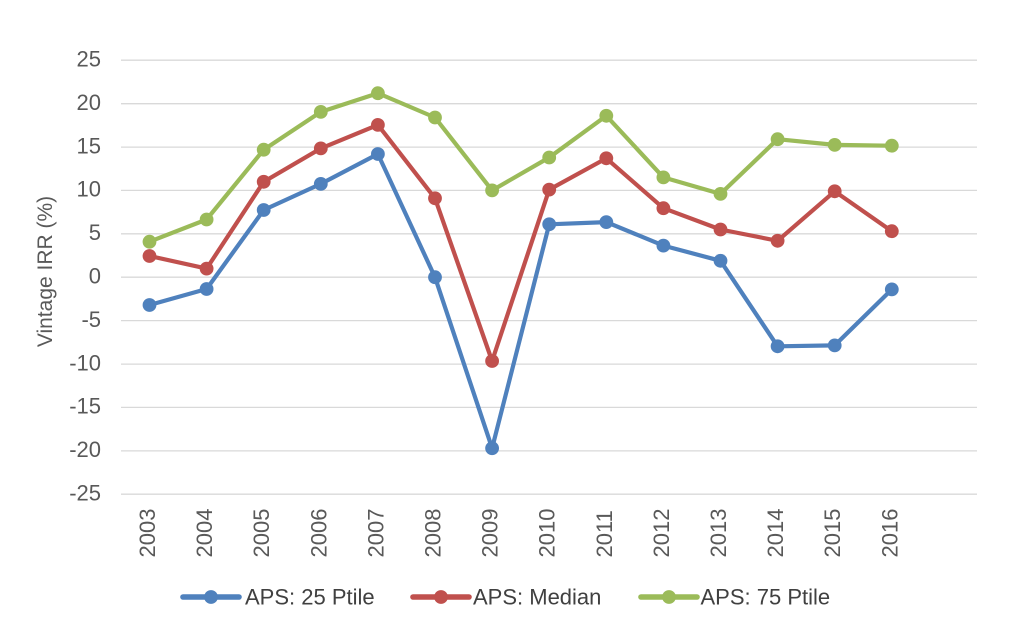 The height and width of the screenshot is (644, 1024). What do you see at coordinates (766, 597) in the screenshot?
I see `svg-text: APS: 75 Ptile` at bounding box center [766, 597].